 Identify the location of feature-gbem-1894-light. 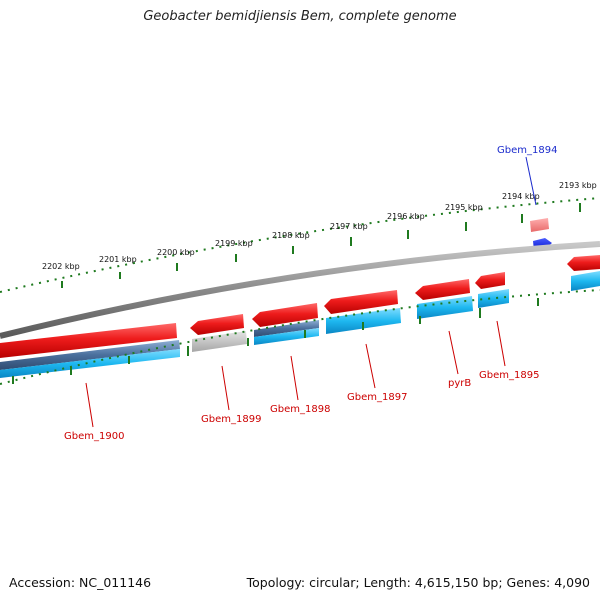
(539, 225).